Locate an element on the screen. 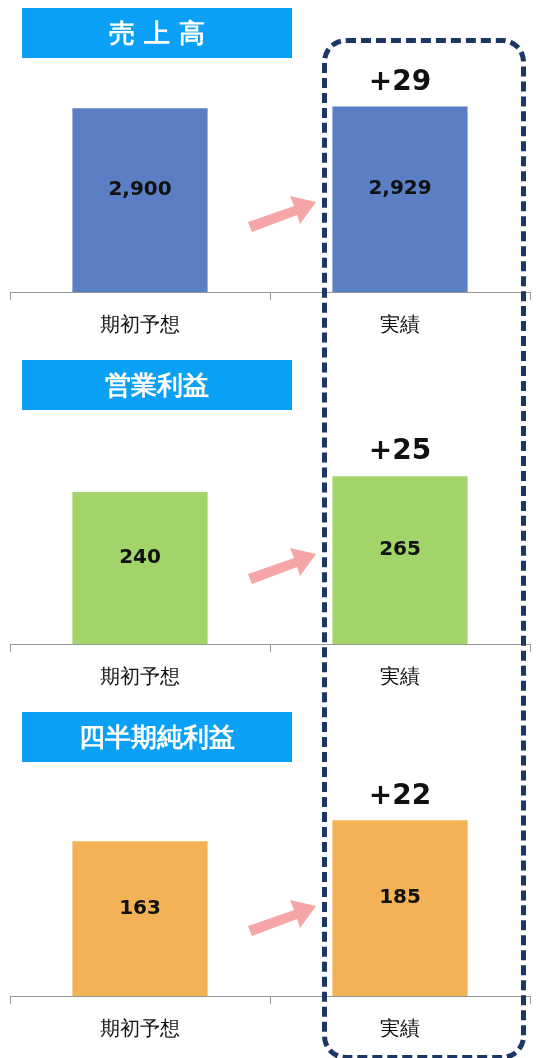  annotation: +25 is located at coordinates (400, 450).